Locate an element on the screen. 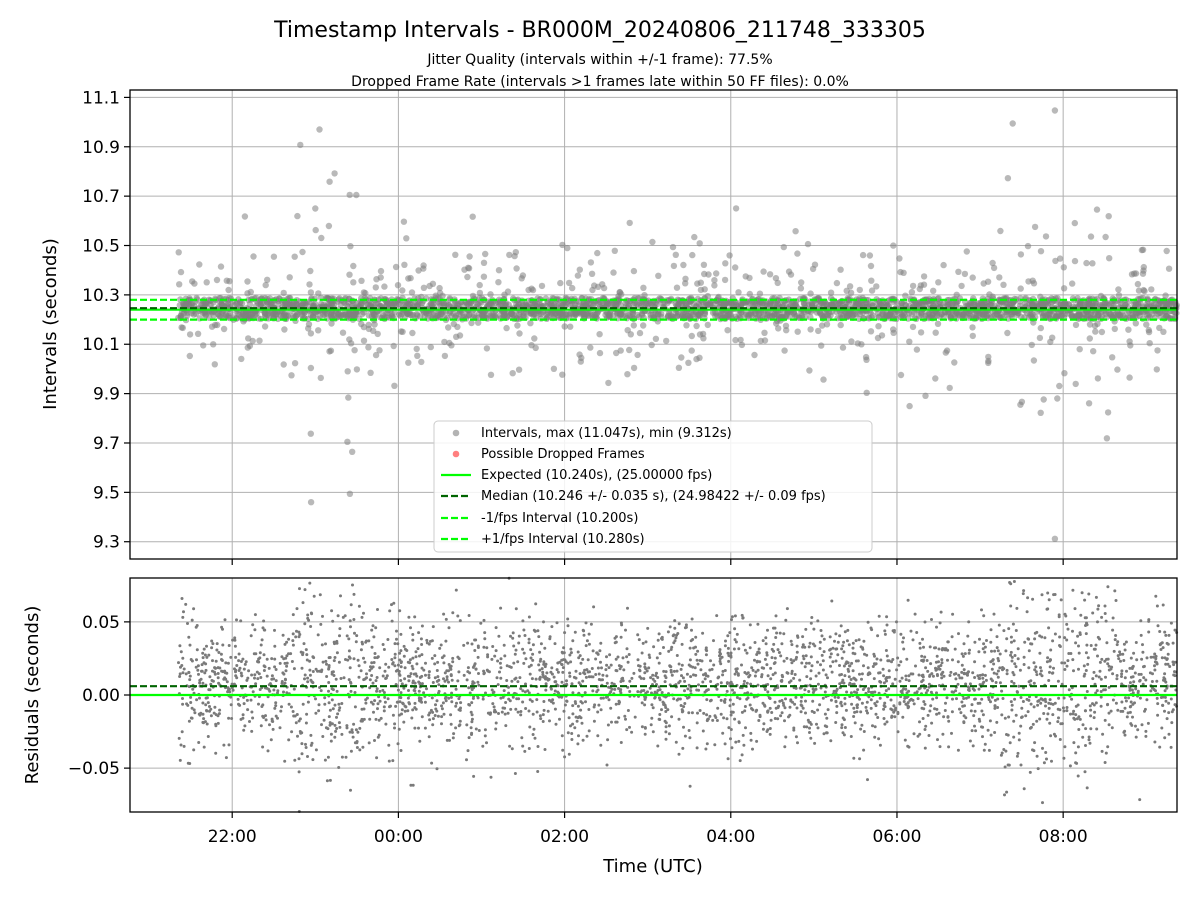  interval-point-extreme is located at coordinates (1055, 110).